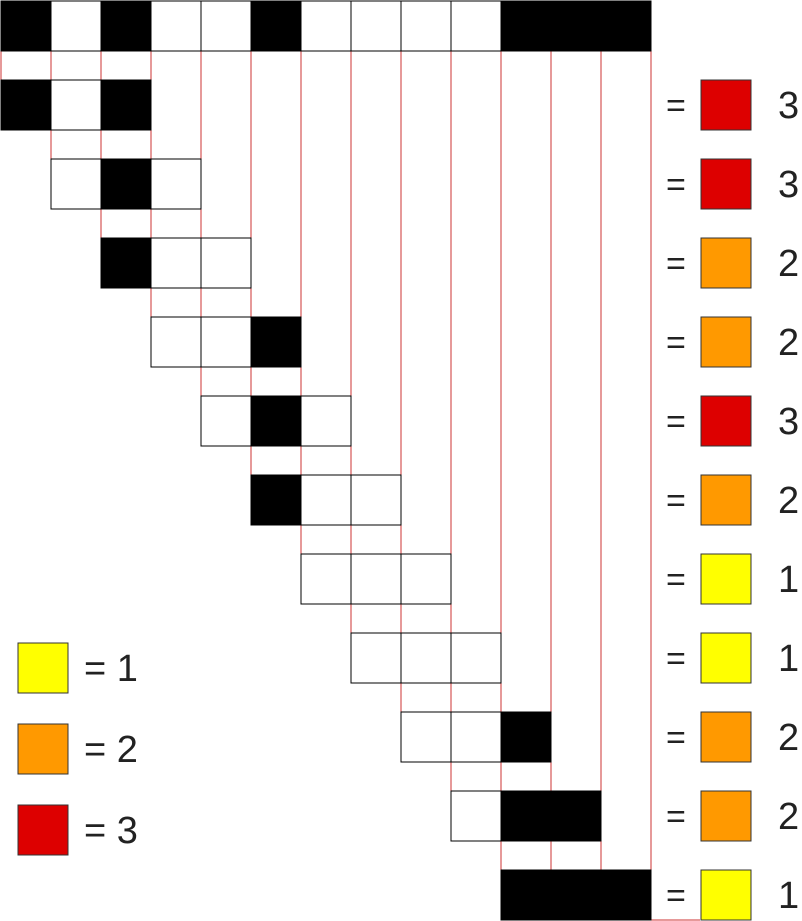 Image resolution: width=802 pixels, height=921 pixels. What do you see at coordinates (111, 750) in the screenshot?
I see `legend-label: = 2` at bounding box center [111, 750].